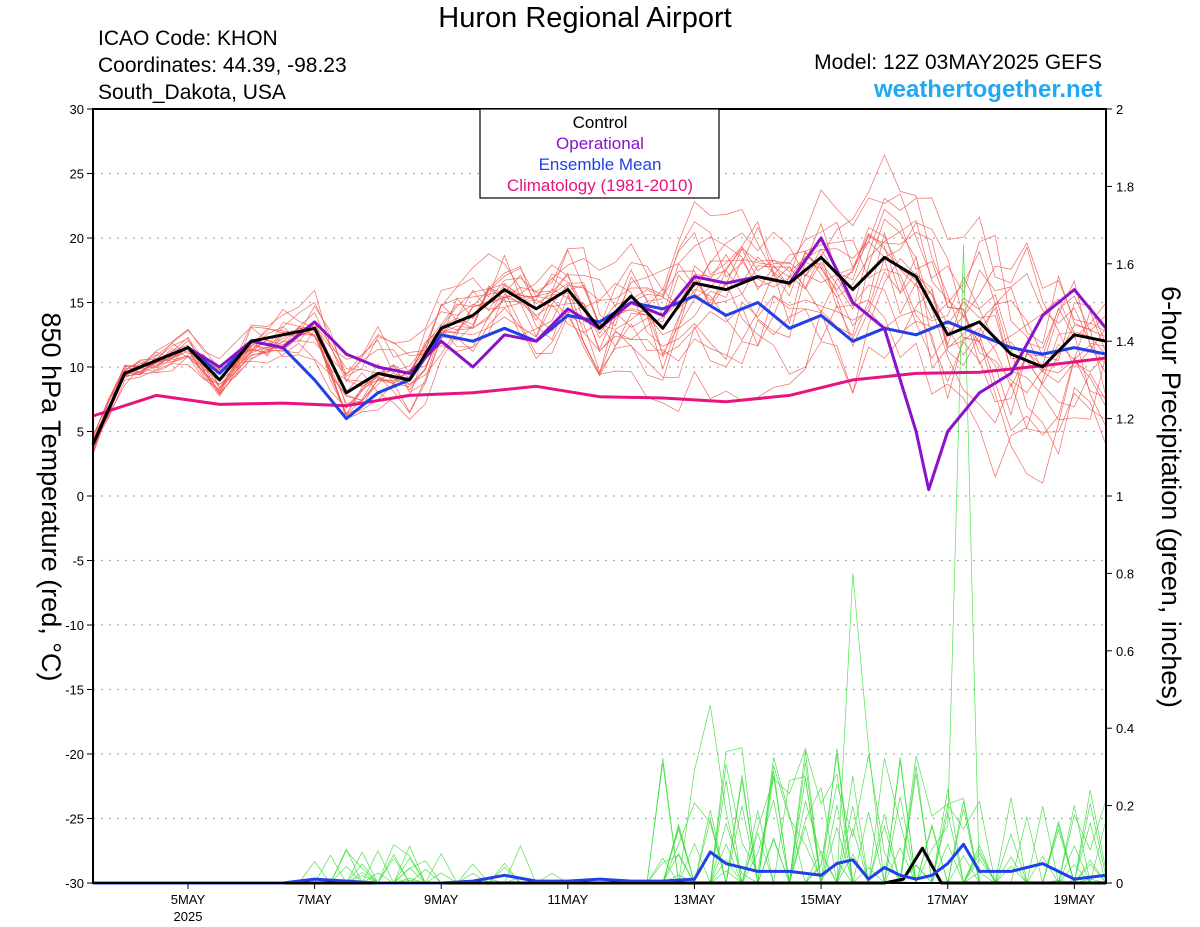 The height and width of the screenshot is (927, 1200). What do you see at coordinates (188, 38) in the screenshot?
I see `icao-code: ICAO Code: KHON` at bounding box center [188, 38].